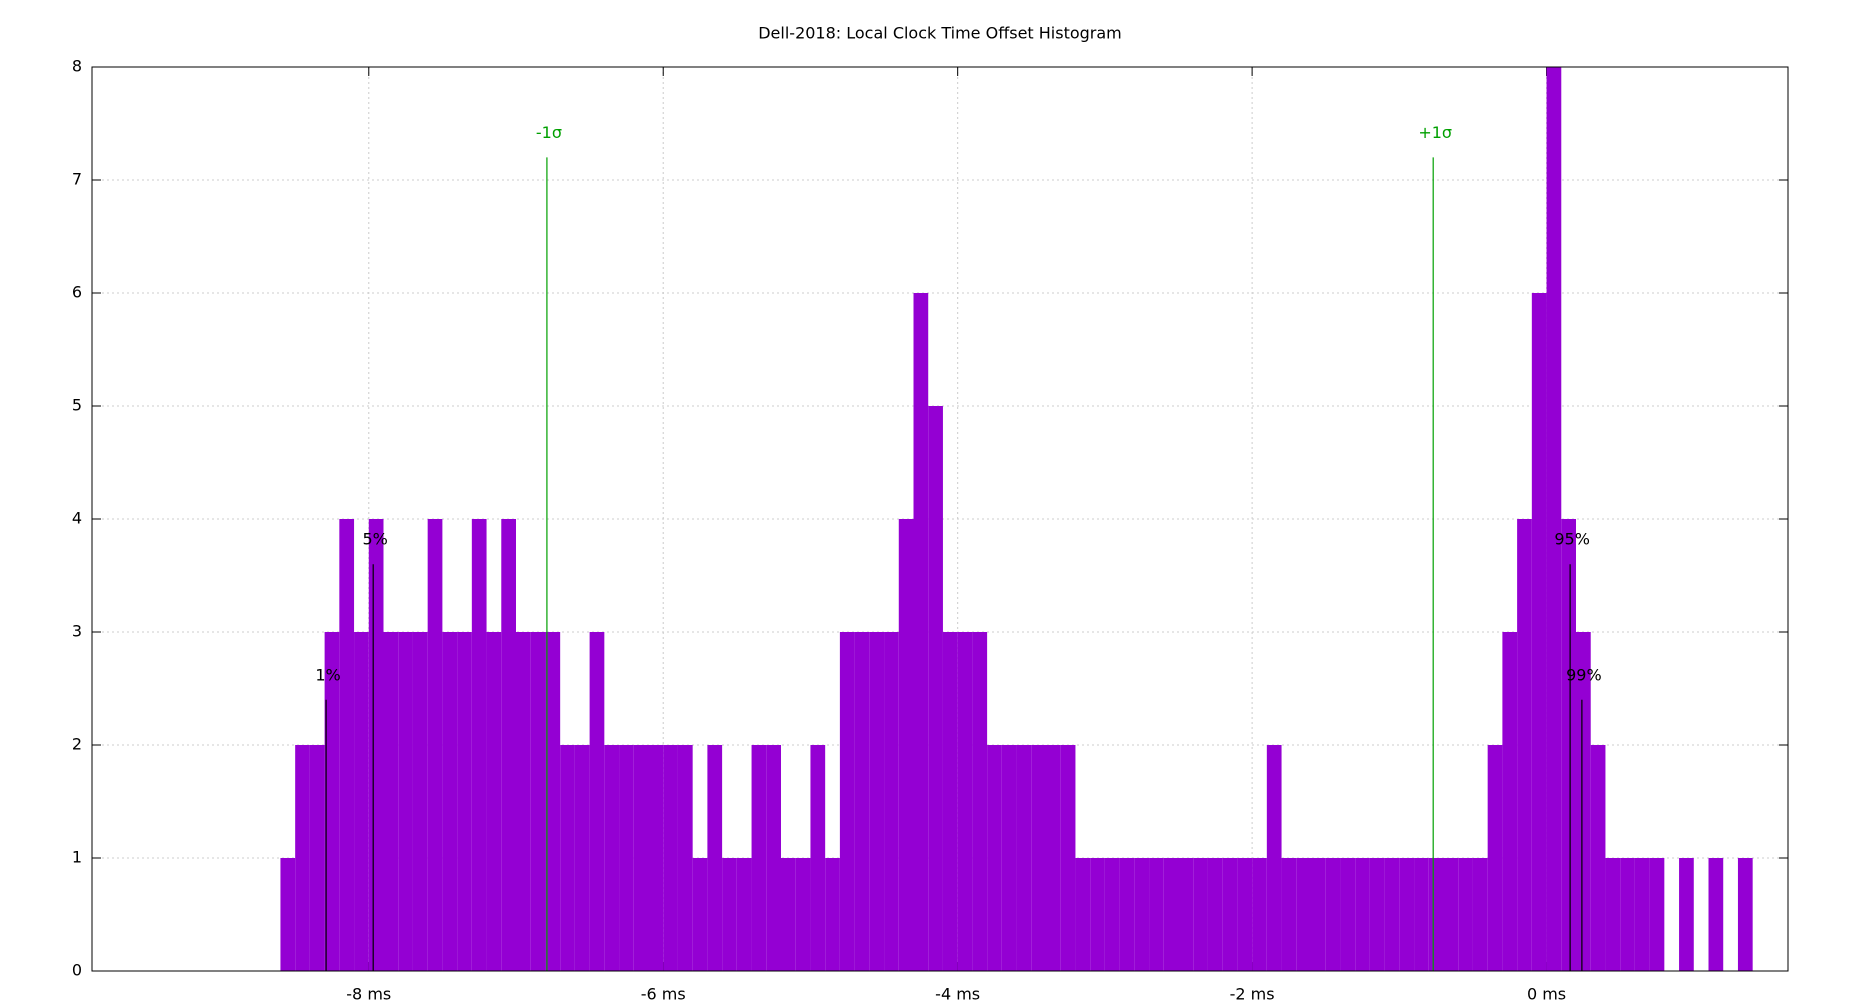 The width and height of the screenshot is (1850, 1000). Describe the element at coordinates (549, 132) in the screenshot. I see `marker-label: -1σ` at that location.